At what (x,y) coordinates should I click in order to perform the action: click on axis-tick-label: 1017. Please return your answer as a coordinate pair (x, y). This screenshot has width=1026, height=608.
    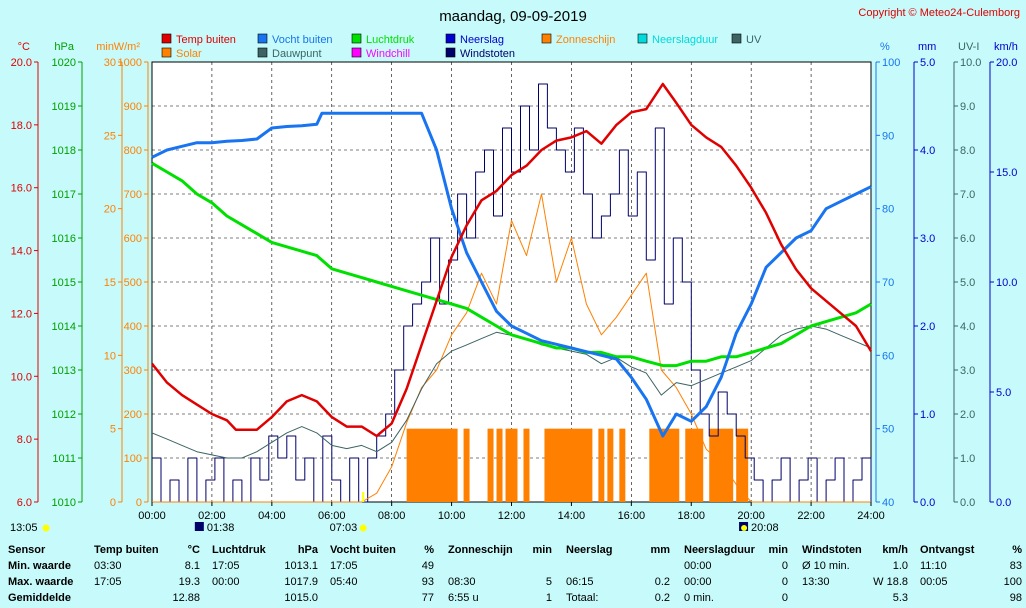
    Looking at the image, I should click on (64, 195).